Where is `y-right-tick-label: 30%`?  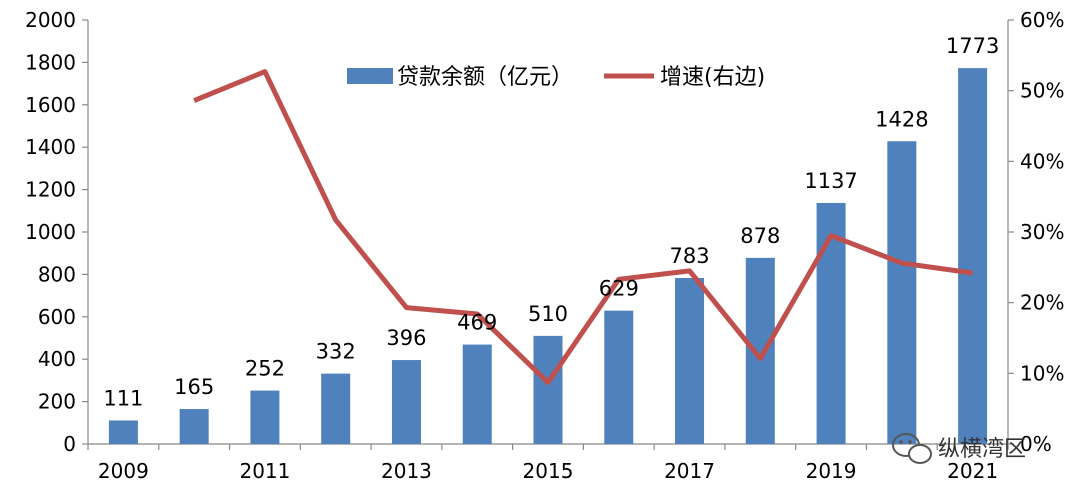
y-right-tick-label: 30% is located at coordinates (1042, 232).